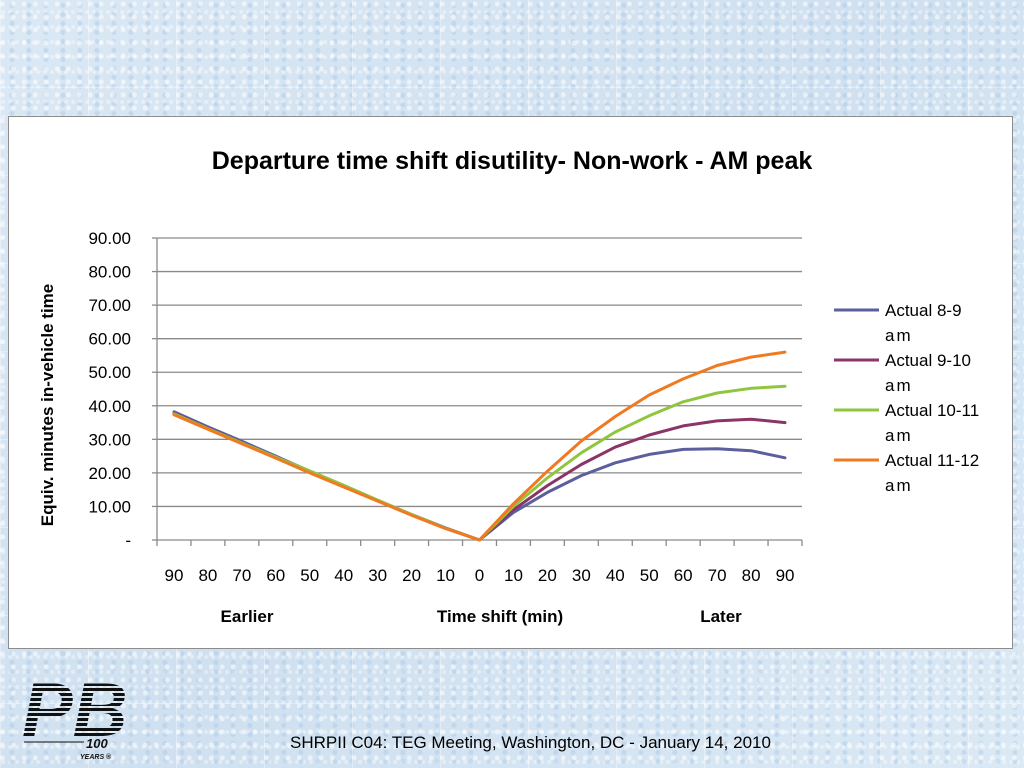 This screenshot has width=1024, height=768. What do you see at coordinates (923, 310) in the screenshot?
I see `legend-label: Actual 8-9` at bounding box center [923, 310].